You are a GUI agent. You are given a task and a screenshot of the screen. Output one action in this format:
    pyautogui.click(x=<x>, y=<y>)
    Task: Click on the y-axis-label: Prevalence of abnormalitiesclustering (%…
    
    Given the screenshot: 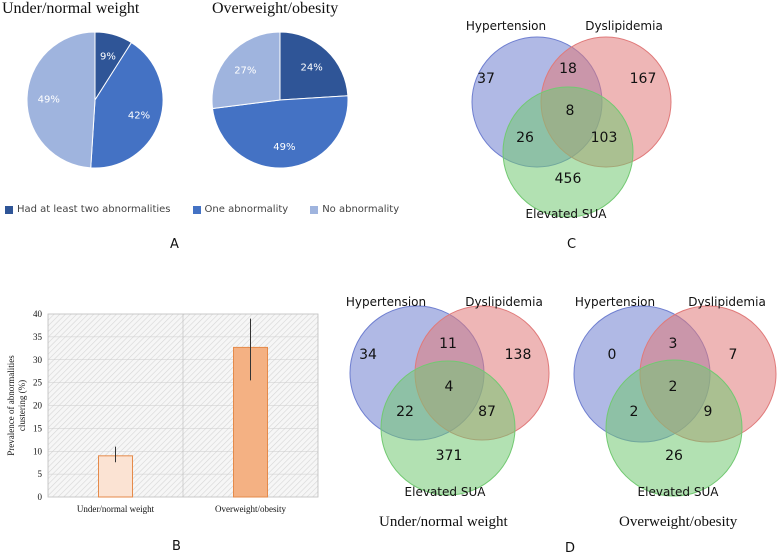 What is the action you would take?
    pyautogui.click(x=16, y=405)
    